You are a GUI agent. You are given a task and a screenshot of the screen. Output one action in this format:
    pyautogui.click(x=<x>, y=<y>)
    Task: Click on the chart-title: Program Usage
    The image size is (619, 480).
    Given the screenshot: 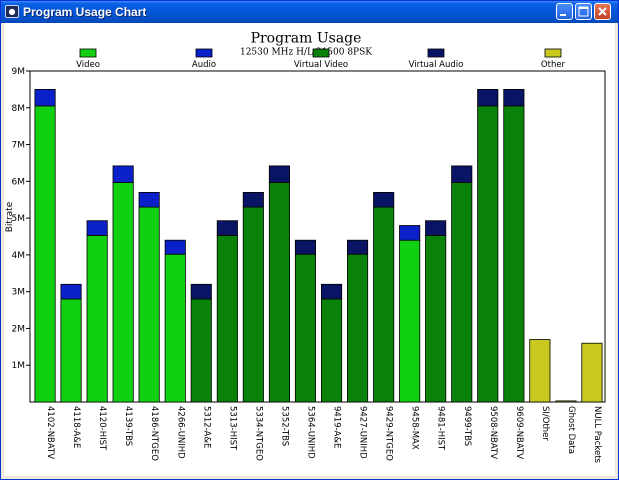 What is the action you would take?
    pyautogui.click(x=306, y=39)
    